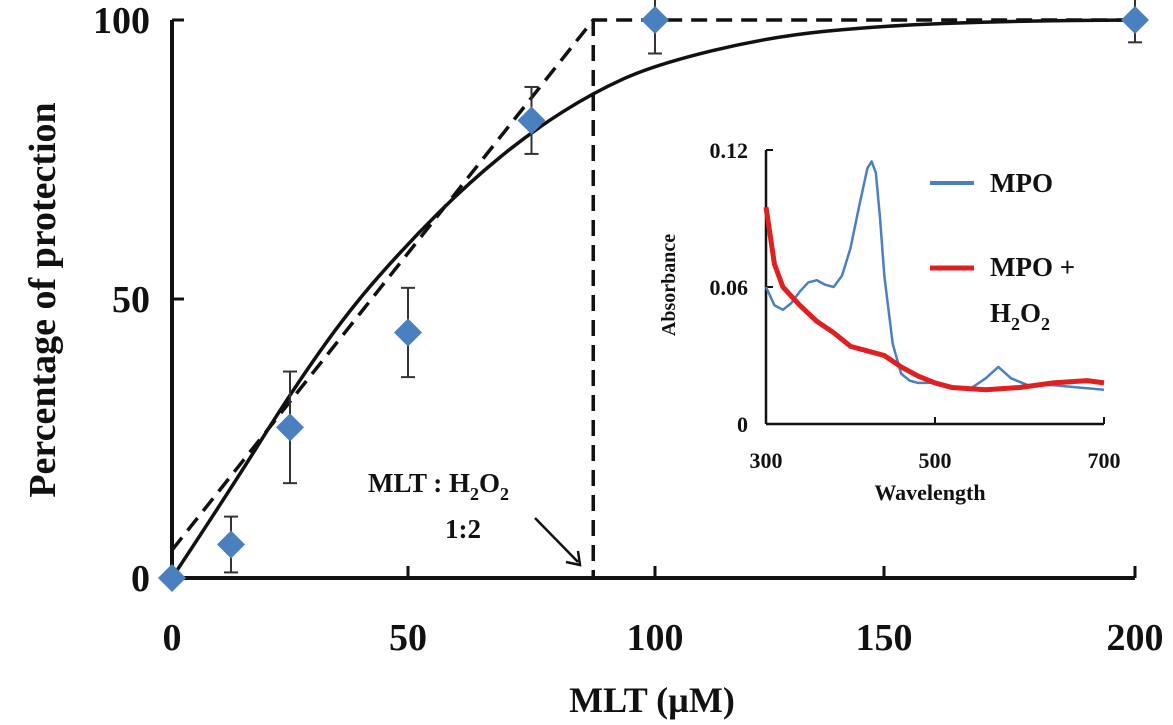  Describe the element at coordinates (742, 424) in the screenshot. I see `inset-y-tick-label: 0` at that location.